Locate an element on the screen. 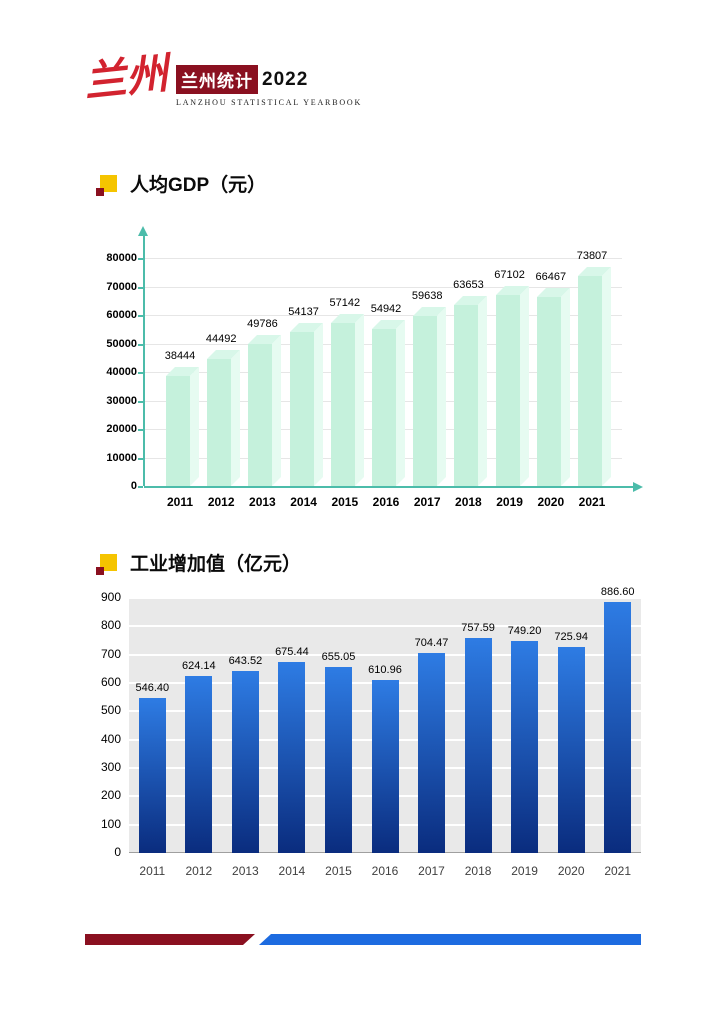 This screenshot has height=1024, width=720. footer-blue-bar is located at coordinates (450, 939).